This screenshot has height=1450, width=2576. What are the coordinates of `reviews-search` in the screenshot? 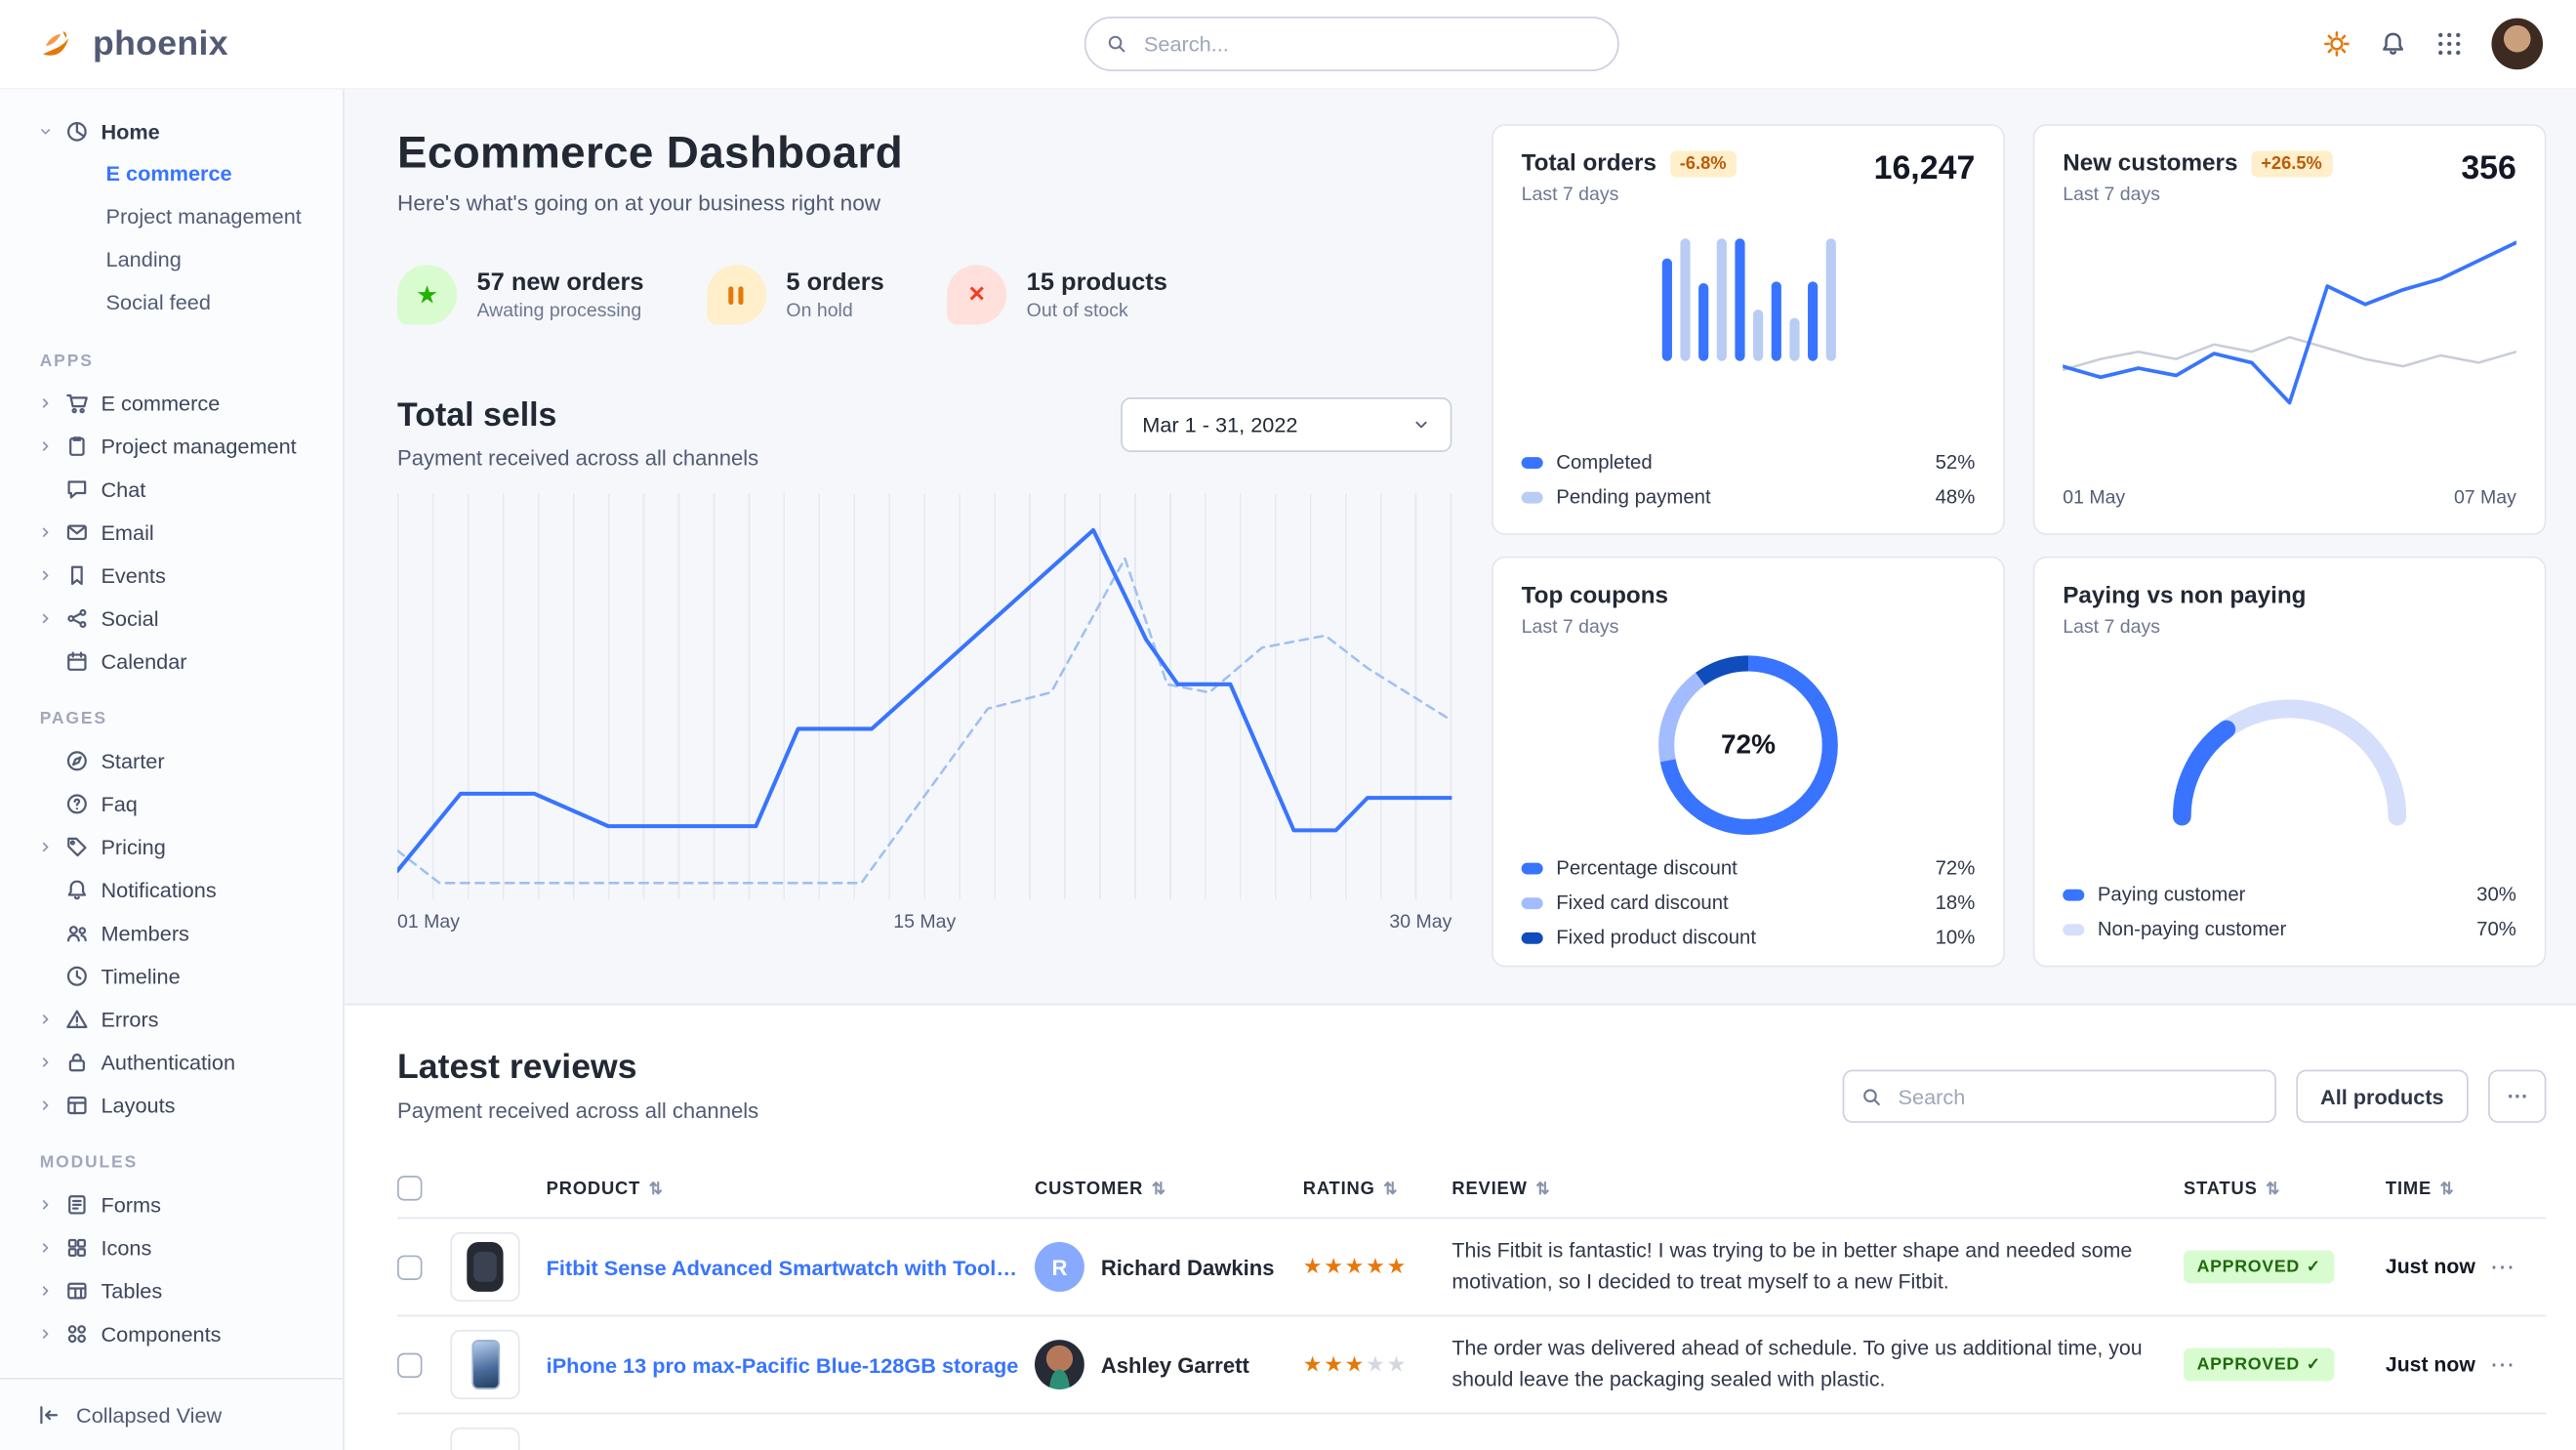 It's located at (2058, 1096).